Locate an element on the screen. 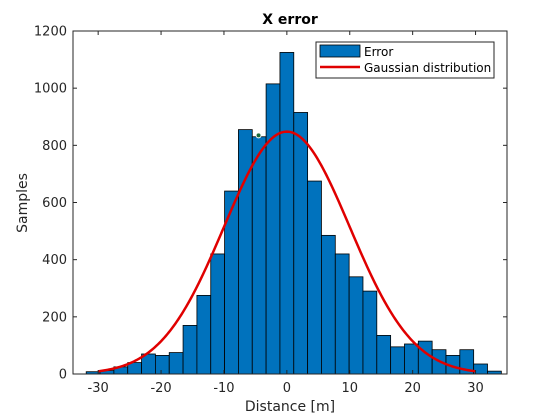 The height and width of the screenshot is (420, 560). x-tick-label: 0 is located at coordinates (287, 388).